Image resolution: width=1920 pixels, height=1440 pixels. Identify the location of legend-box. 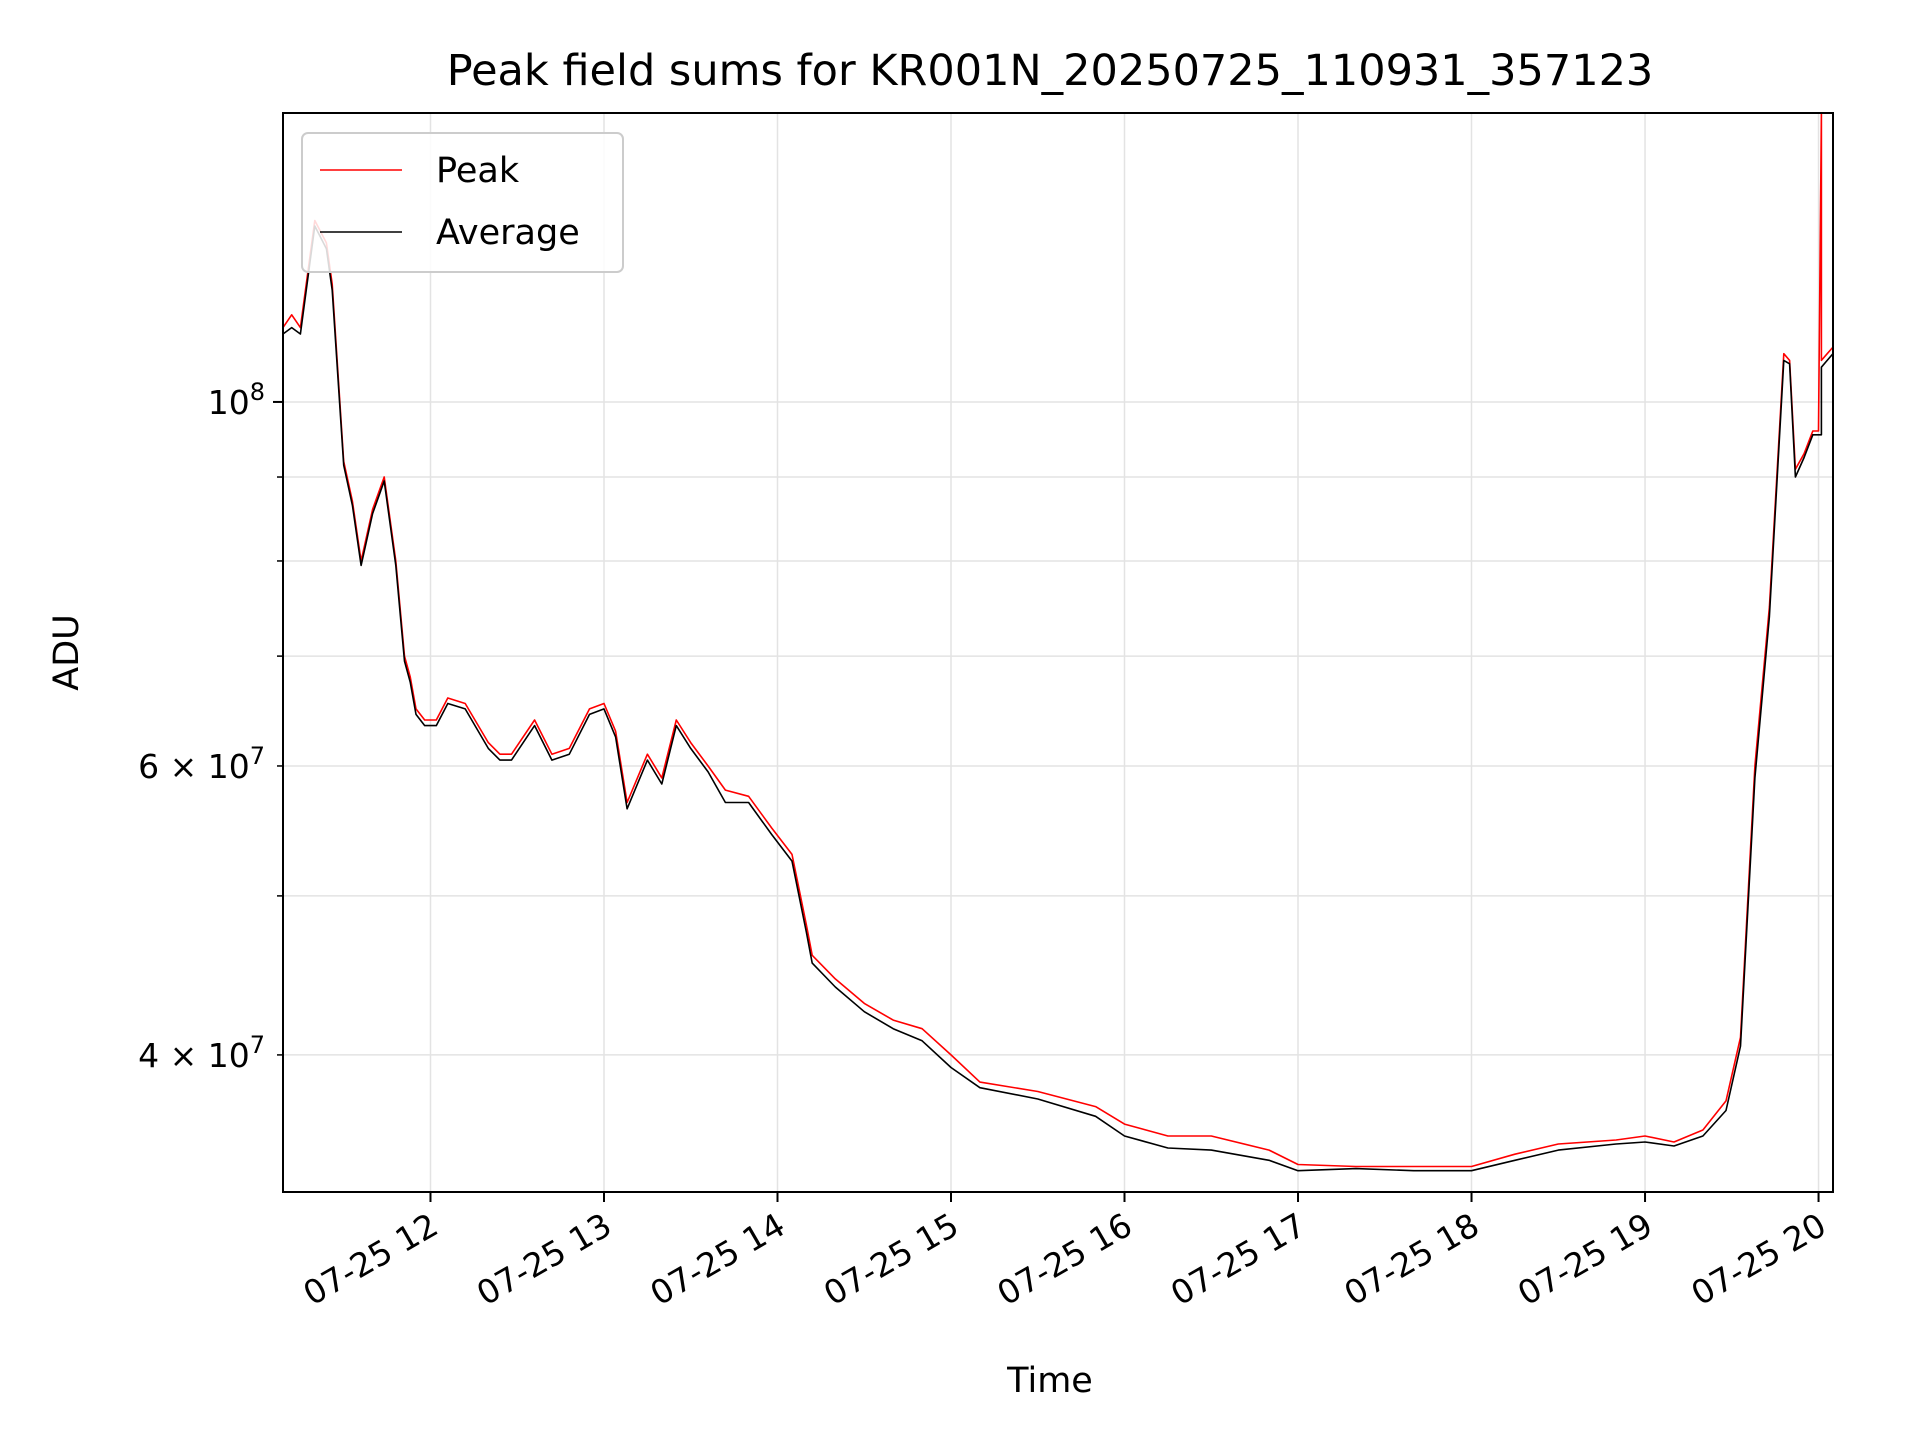
(462, 202).